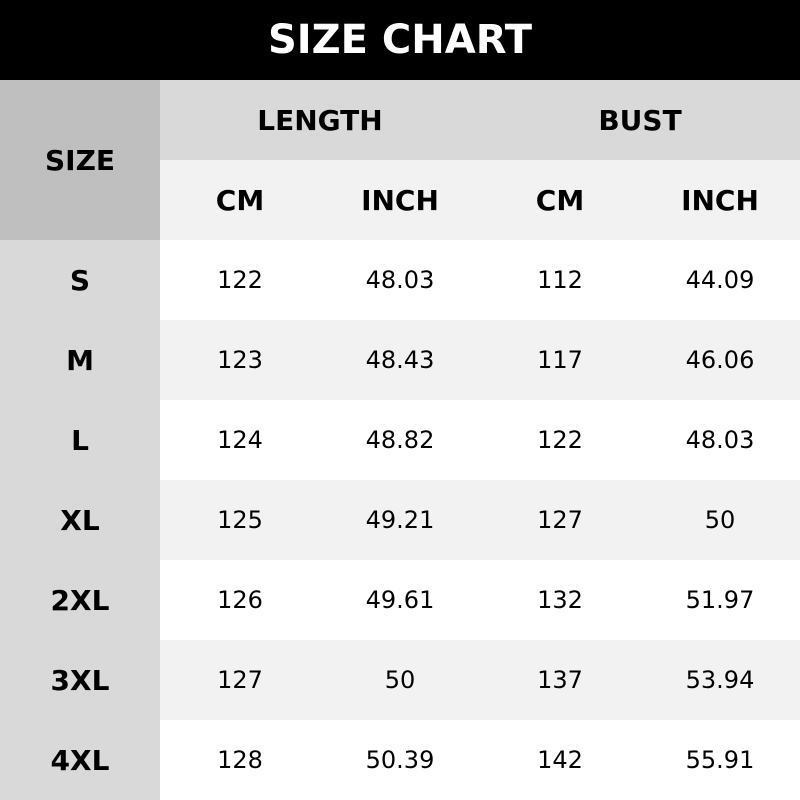  I want to click on table-cell: 48.82, so click(400, 440).